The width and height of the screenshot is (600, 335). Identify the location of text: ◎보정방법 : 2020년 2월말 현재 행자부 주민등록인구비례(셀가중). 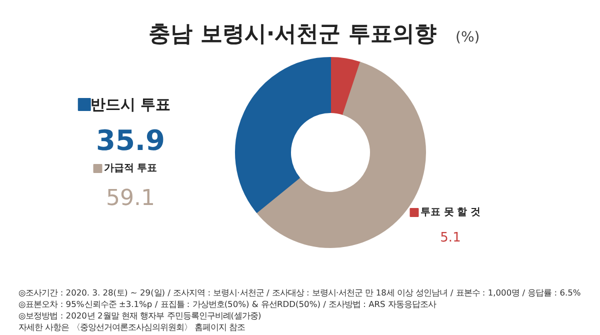
(140, 315).